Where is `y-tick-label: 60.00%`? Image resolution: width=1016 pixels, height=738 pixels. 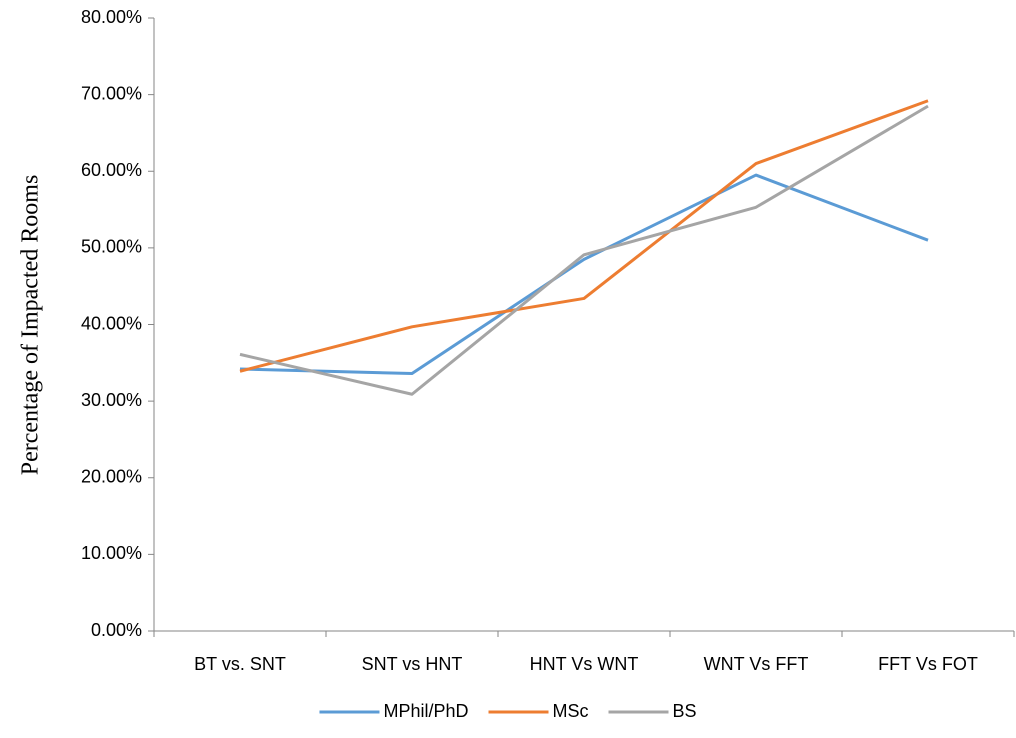
y-tick-label: 60.00% is located at coordinates (111, 170).